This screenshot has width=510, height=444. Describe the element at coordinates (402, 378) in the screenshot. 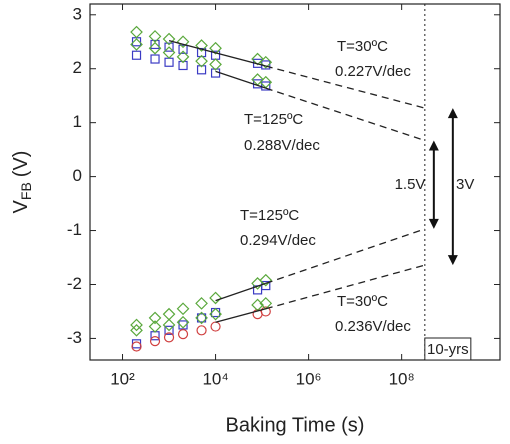

I see `x-tick-label: 10⁸` at that location.